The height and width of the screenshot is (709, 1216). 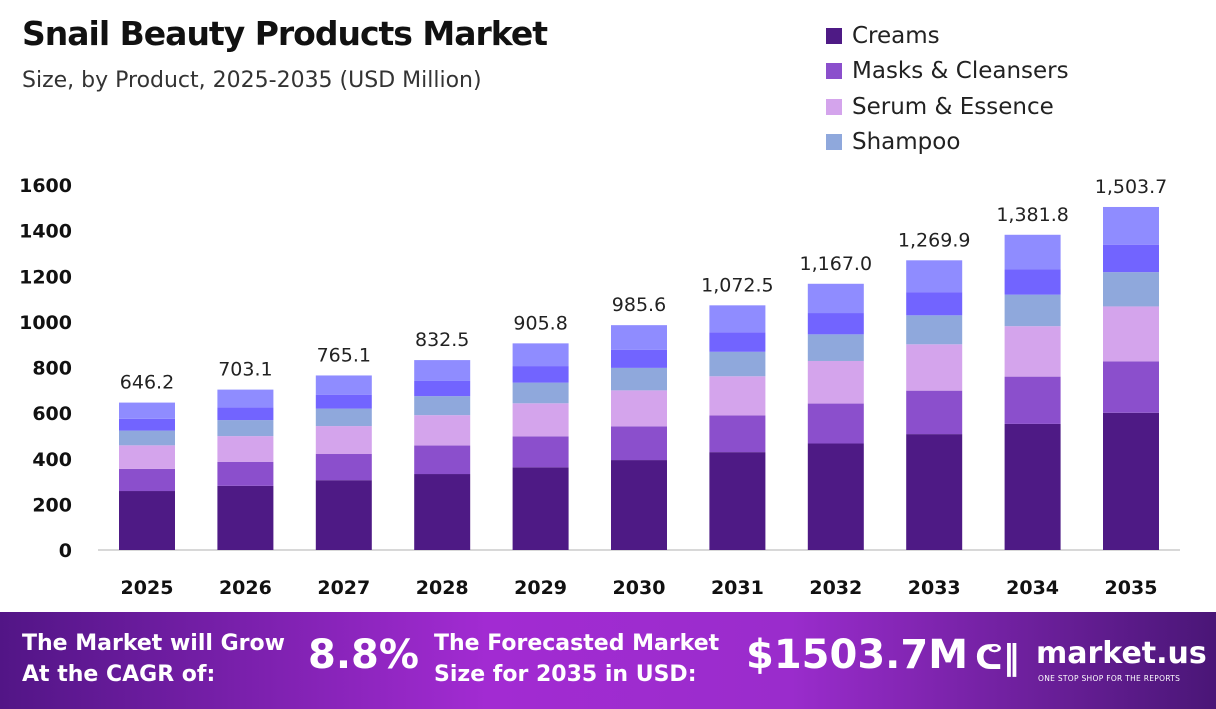 What do you see at coordinates (737, 588) in the screenshot?
I see `x-tick-label: 2031` at bounding box center [737, 588].